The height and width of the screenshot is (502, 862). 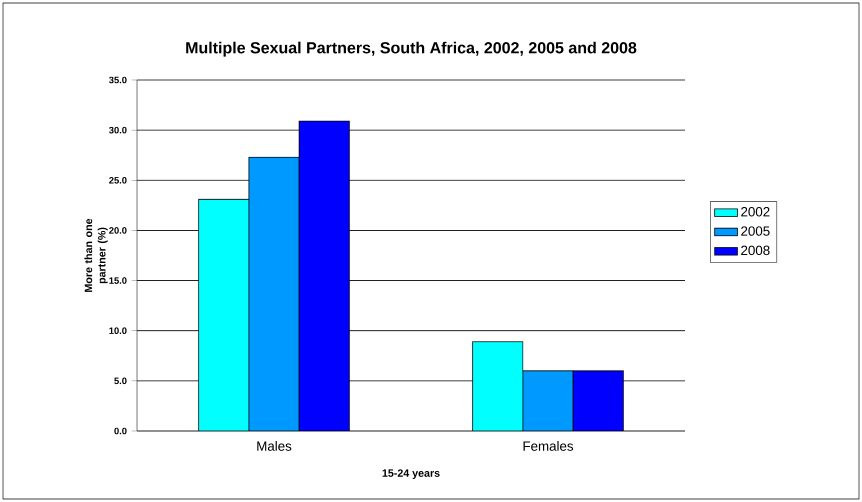 I want to click on y-tick-label: 30.0, so click(x=118, y=130).